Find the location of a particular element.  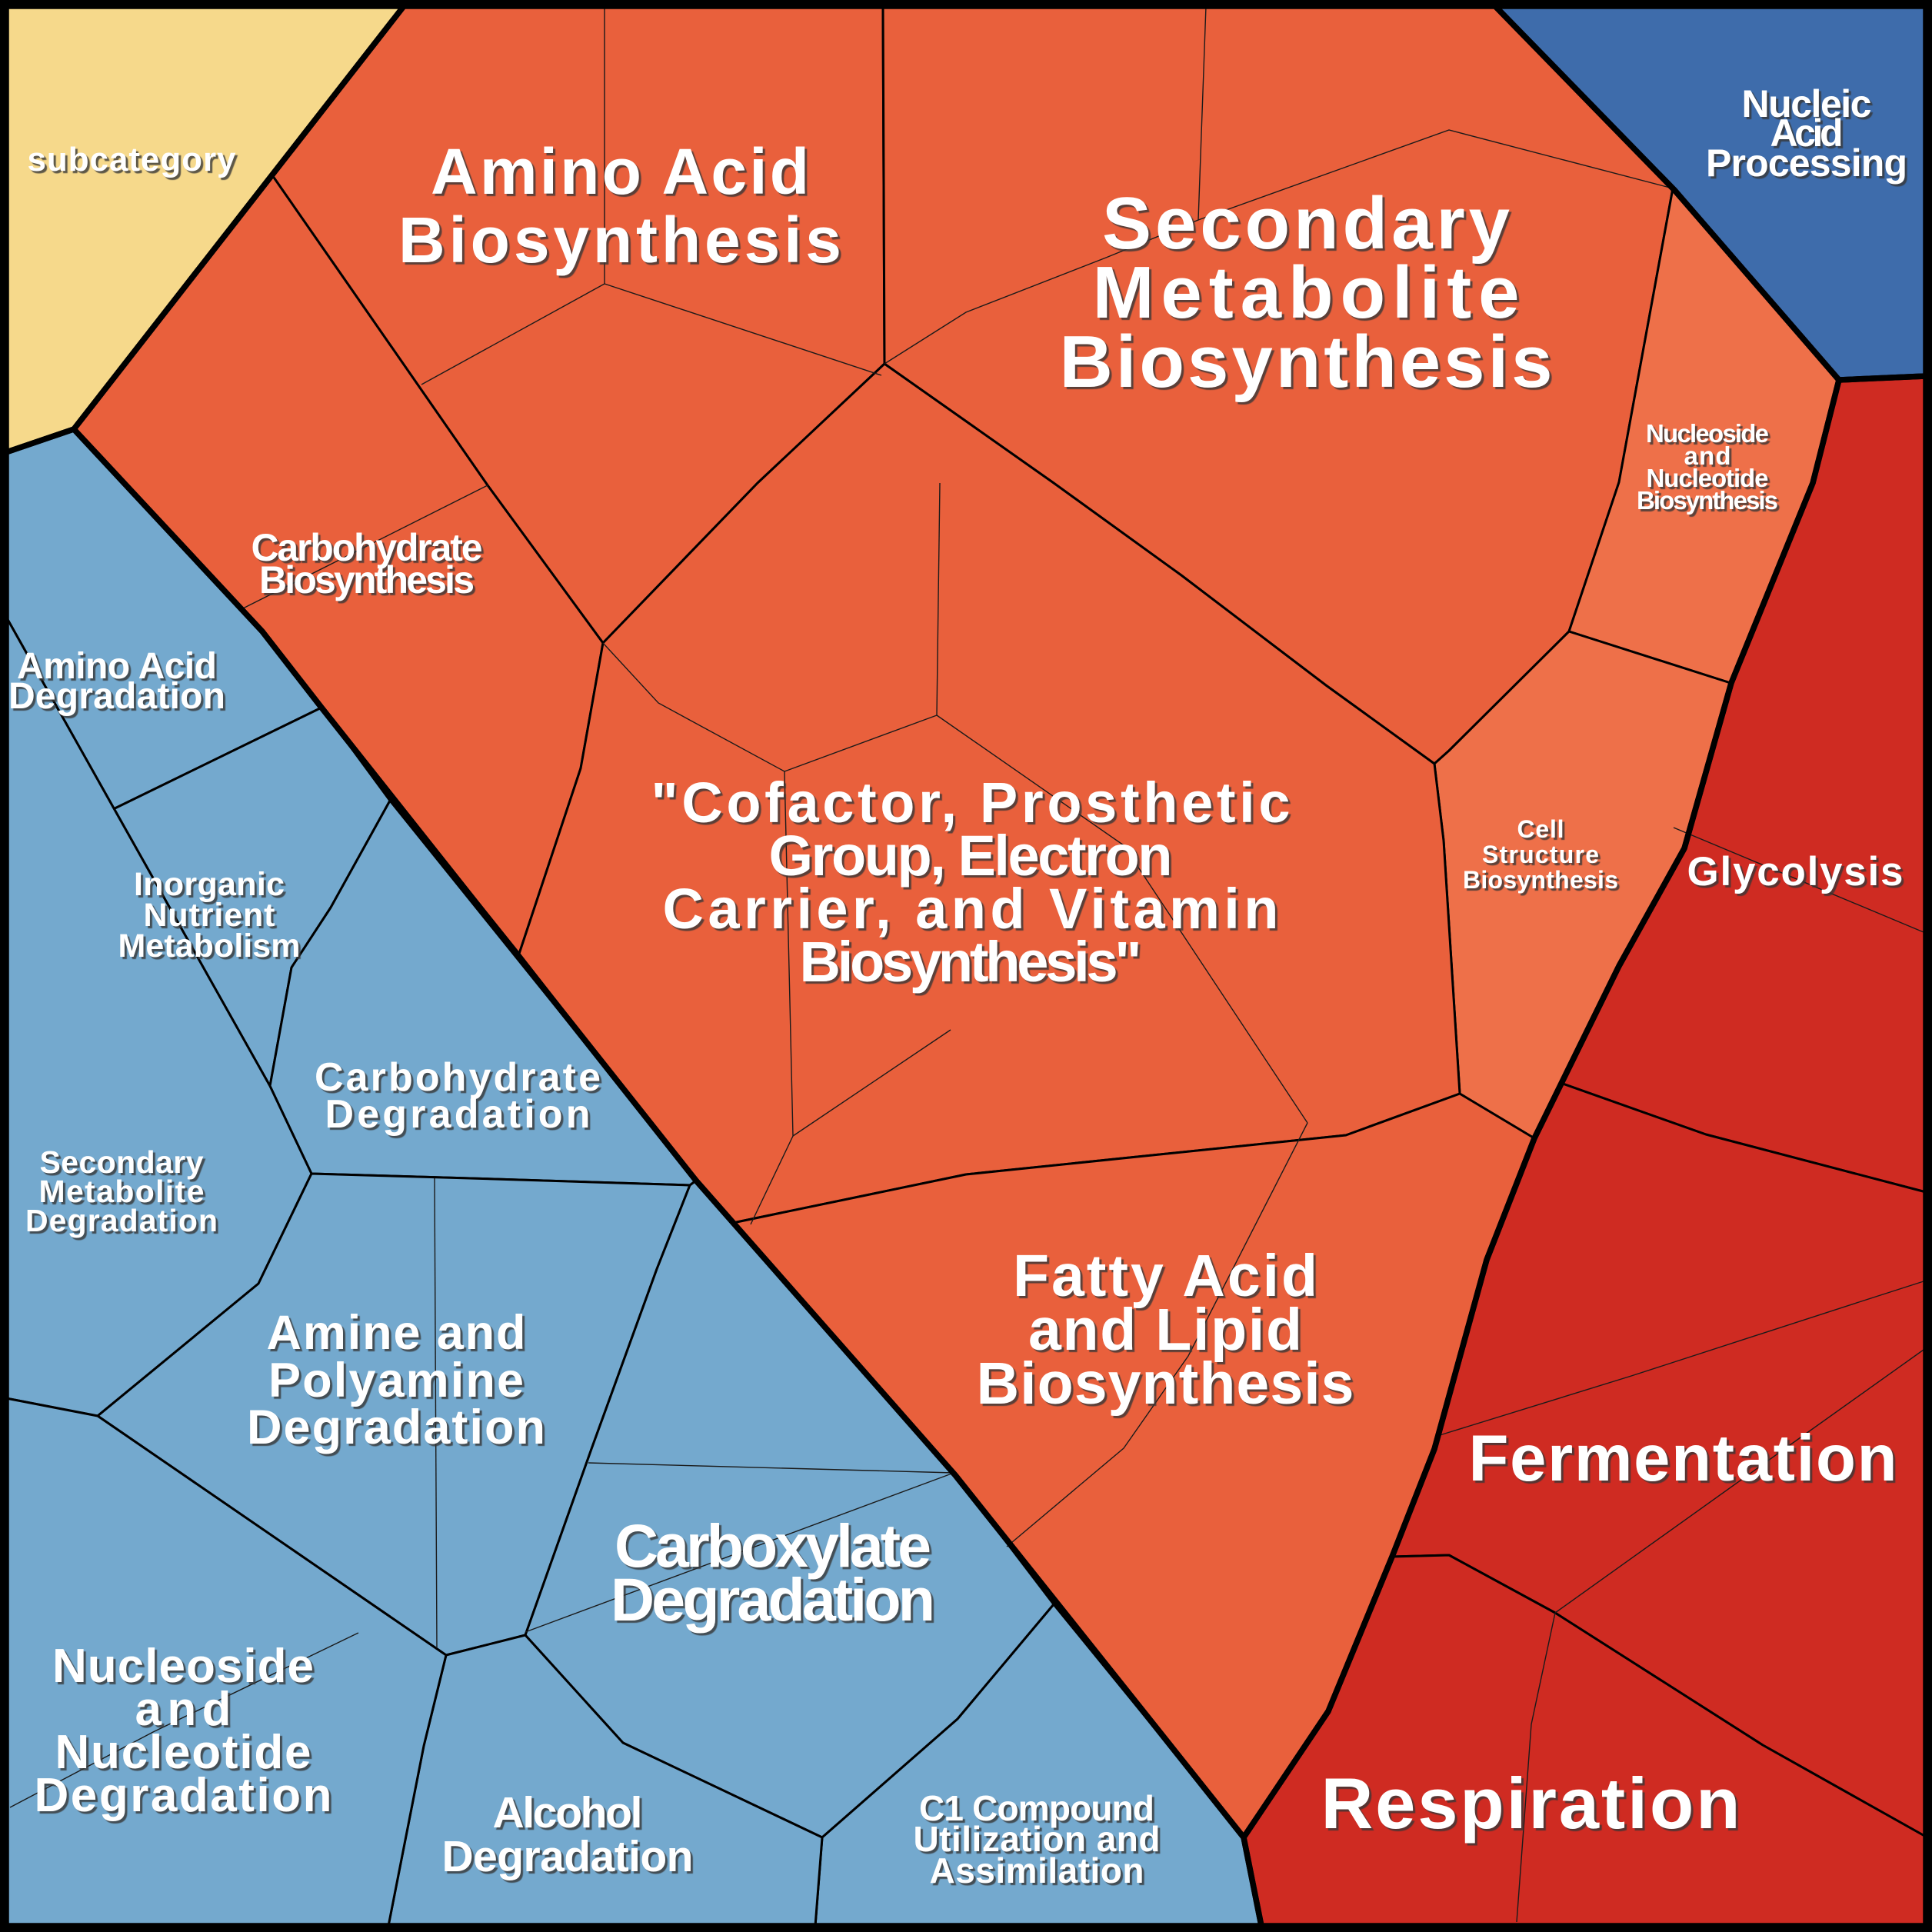

svg-text: Processing is located at coordinates (1806, 163).